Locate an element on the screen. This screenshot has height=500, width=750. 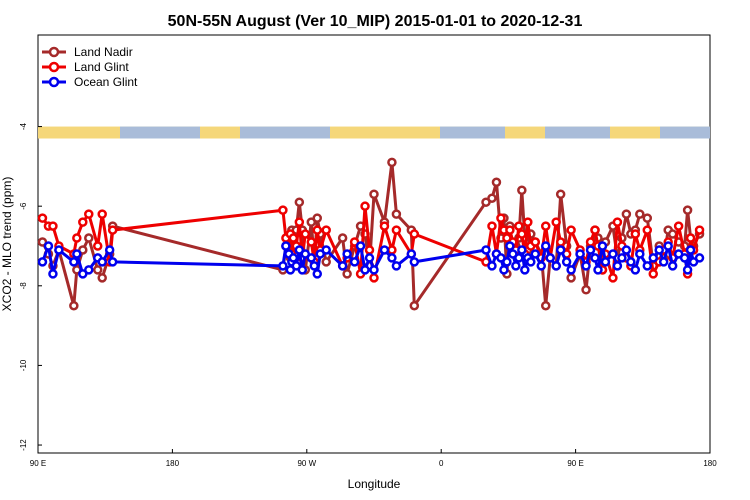
x-tick-label: 90 W is located at coordinates (306, 463).